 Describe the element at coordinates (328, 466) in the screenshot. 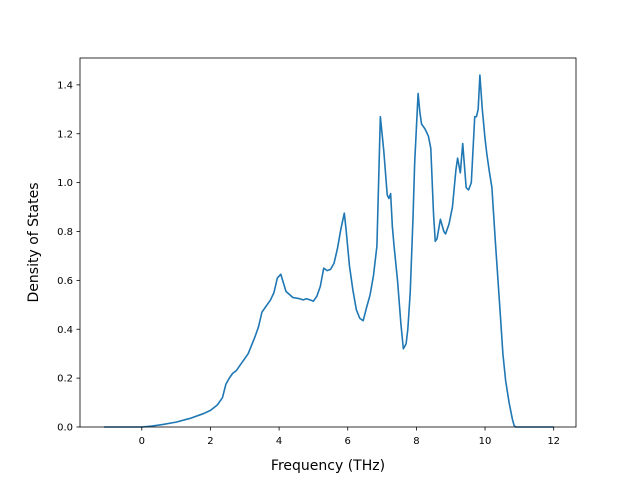

I see `x-axis-label: Frequency (THz)` at that location.